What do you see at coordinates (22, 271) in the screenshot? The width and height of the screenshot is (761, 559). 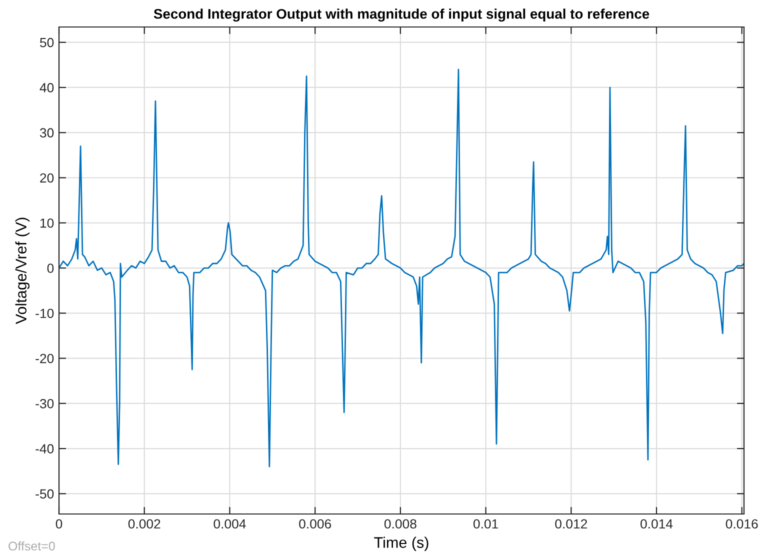 I see `y-axis-title: Voltage/Vref (V)` at bounding box center [22, 271].